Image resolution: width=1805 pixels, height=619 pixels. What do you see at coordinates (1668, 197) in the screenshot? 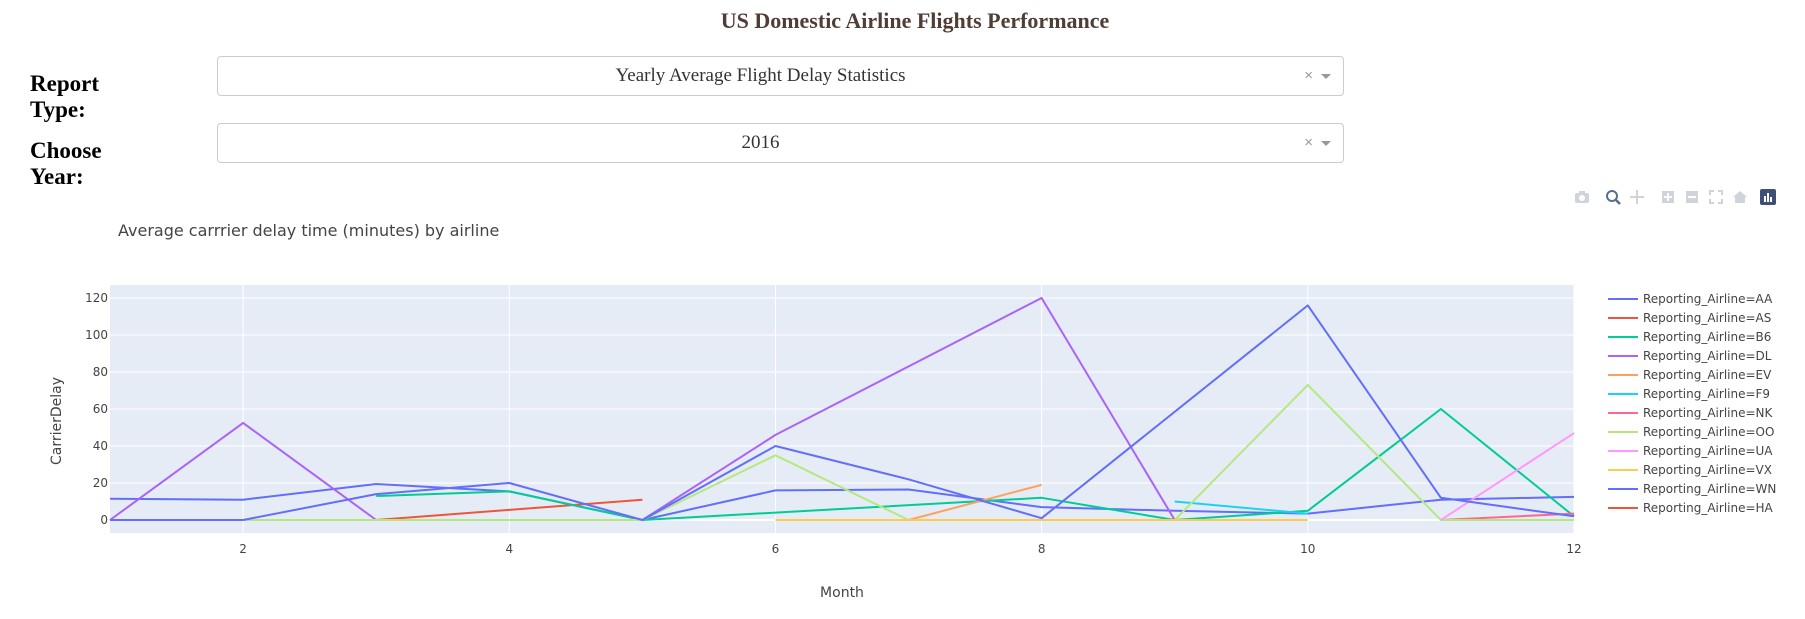
I see `zoom-in-icon` at bounding box center [1668, 197].